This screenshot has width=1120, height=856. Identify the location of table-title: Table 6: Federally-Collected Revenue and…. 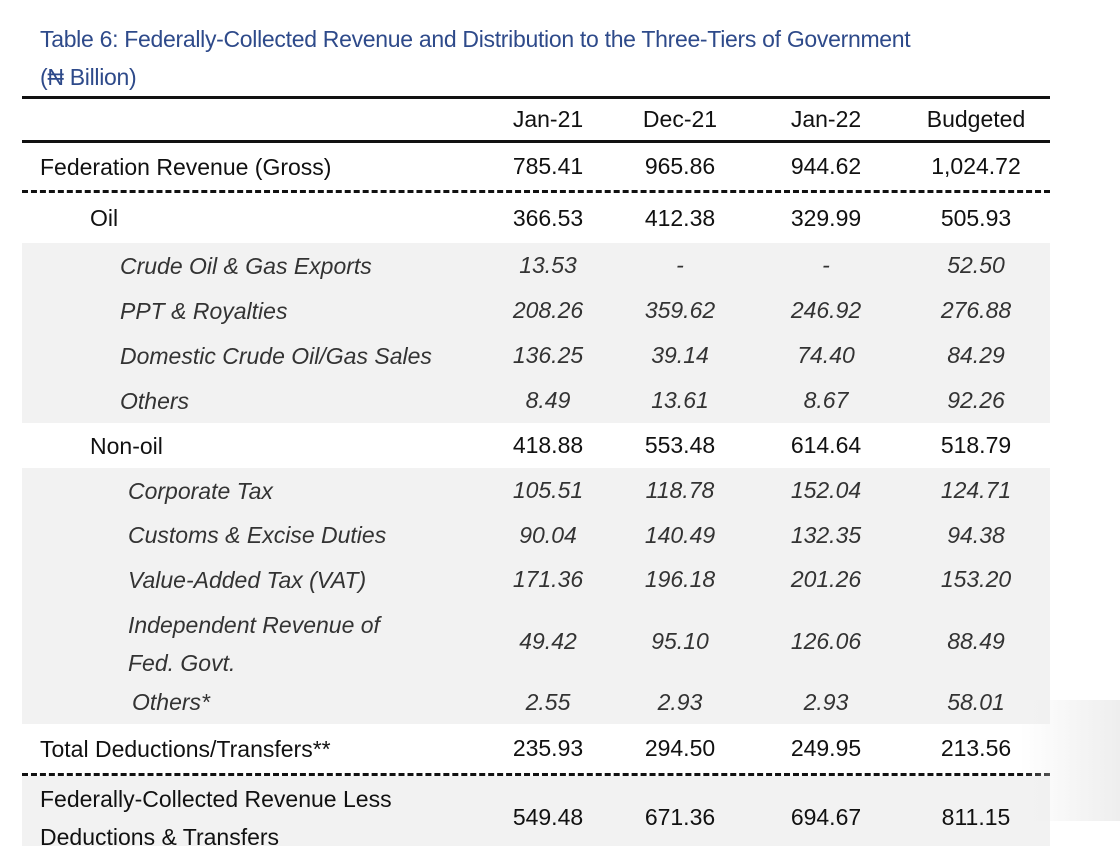
(475, 58).